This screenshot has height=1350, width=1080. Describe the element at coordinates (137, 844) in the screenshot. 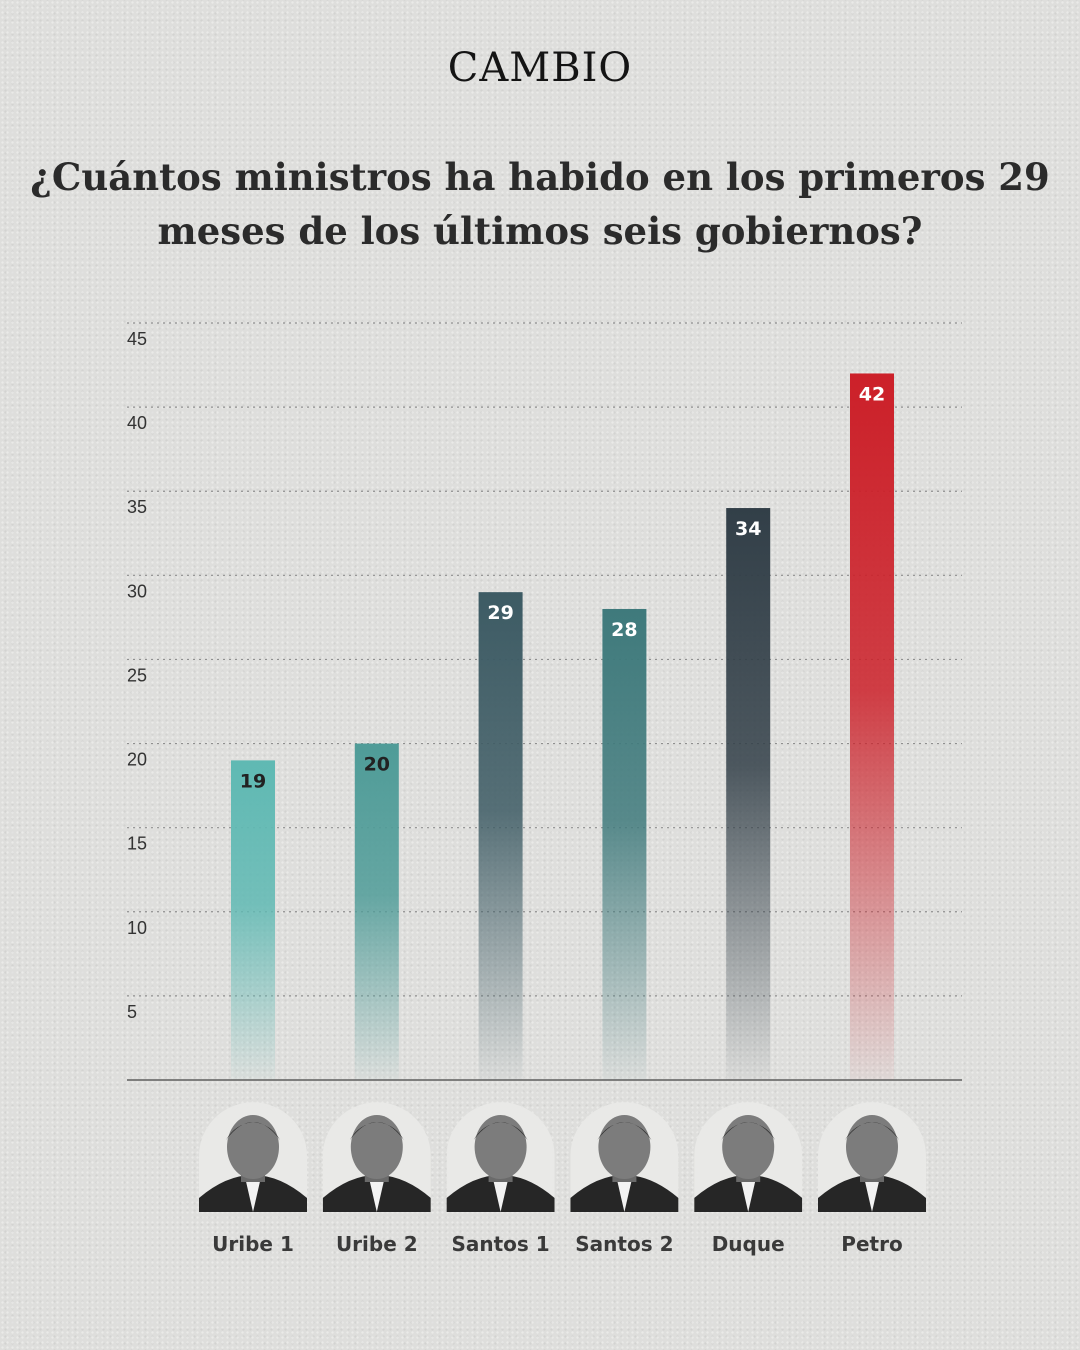

I see `y-tick-label: 15` at that location.